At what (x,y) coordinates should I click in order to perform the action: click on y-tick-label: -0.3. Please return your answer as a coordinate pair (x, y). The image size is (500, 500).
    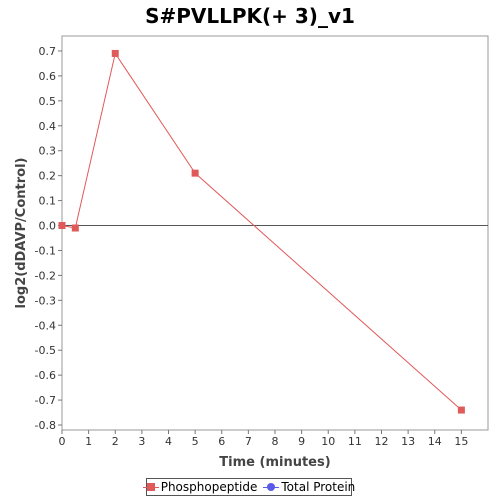
    Looking at the image, I should click on (45, 300).